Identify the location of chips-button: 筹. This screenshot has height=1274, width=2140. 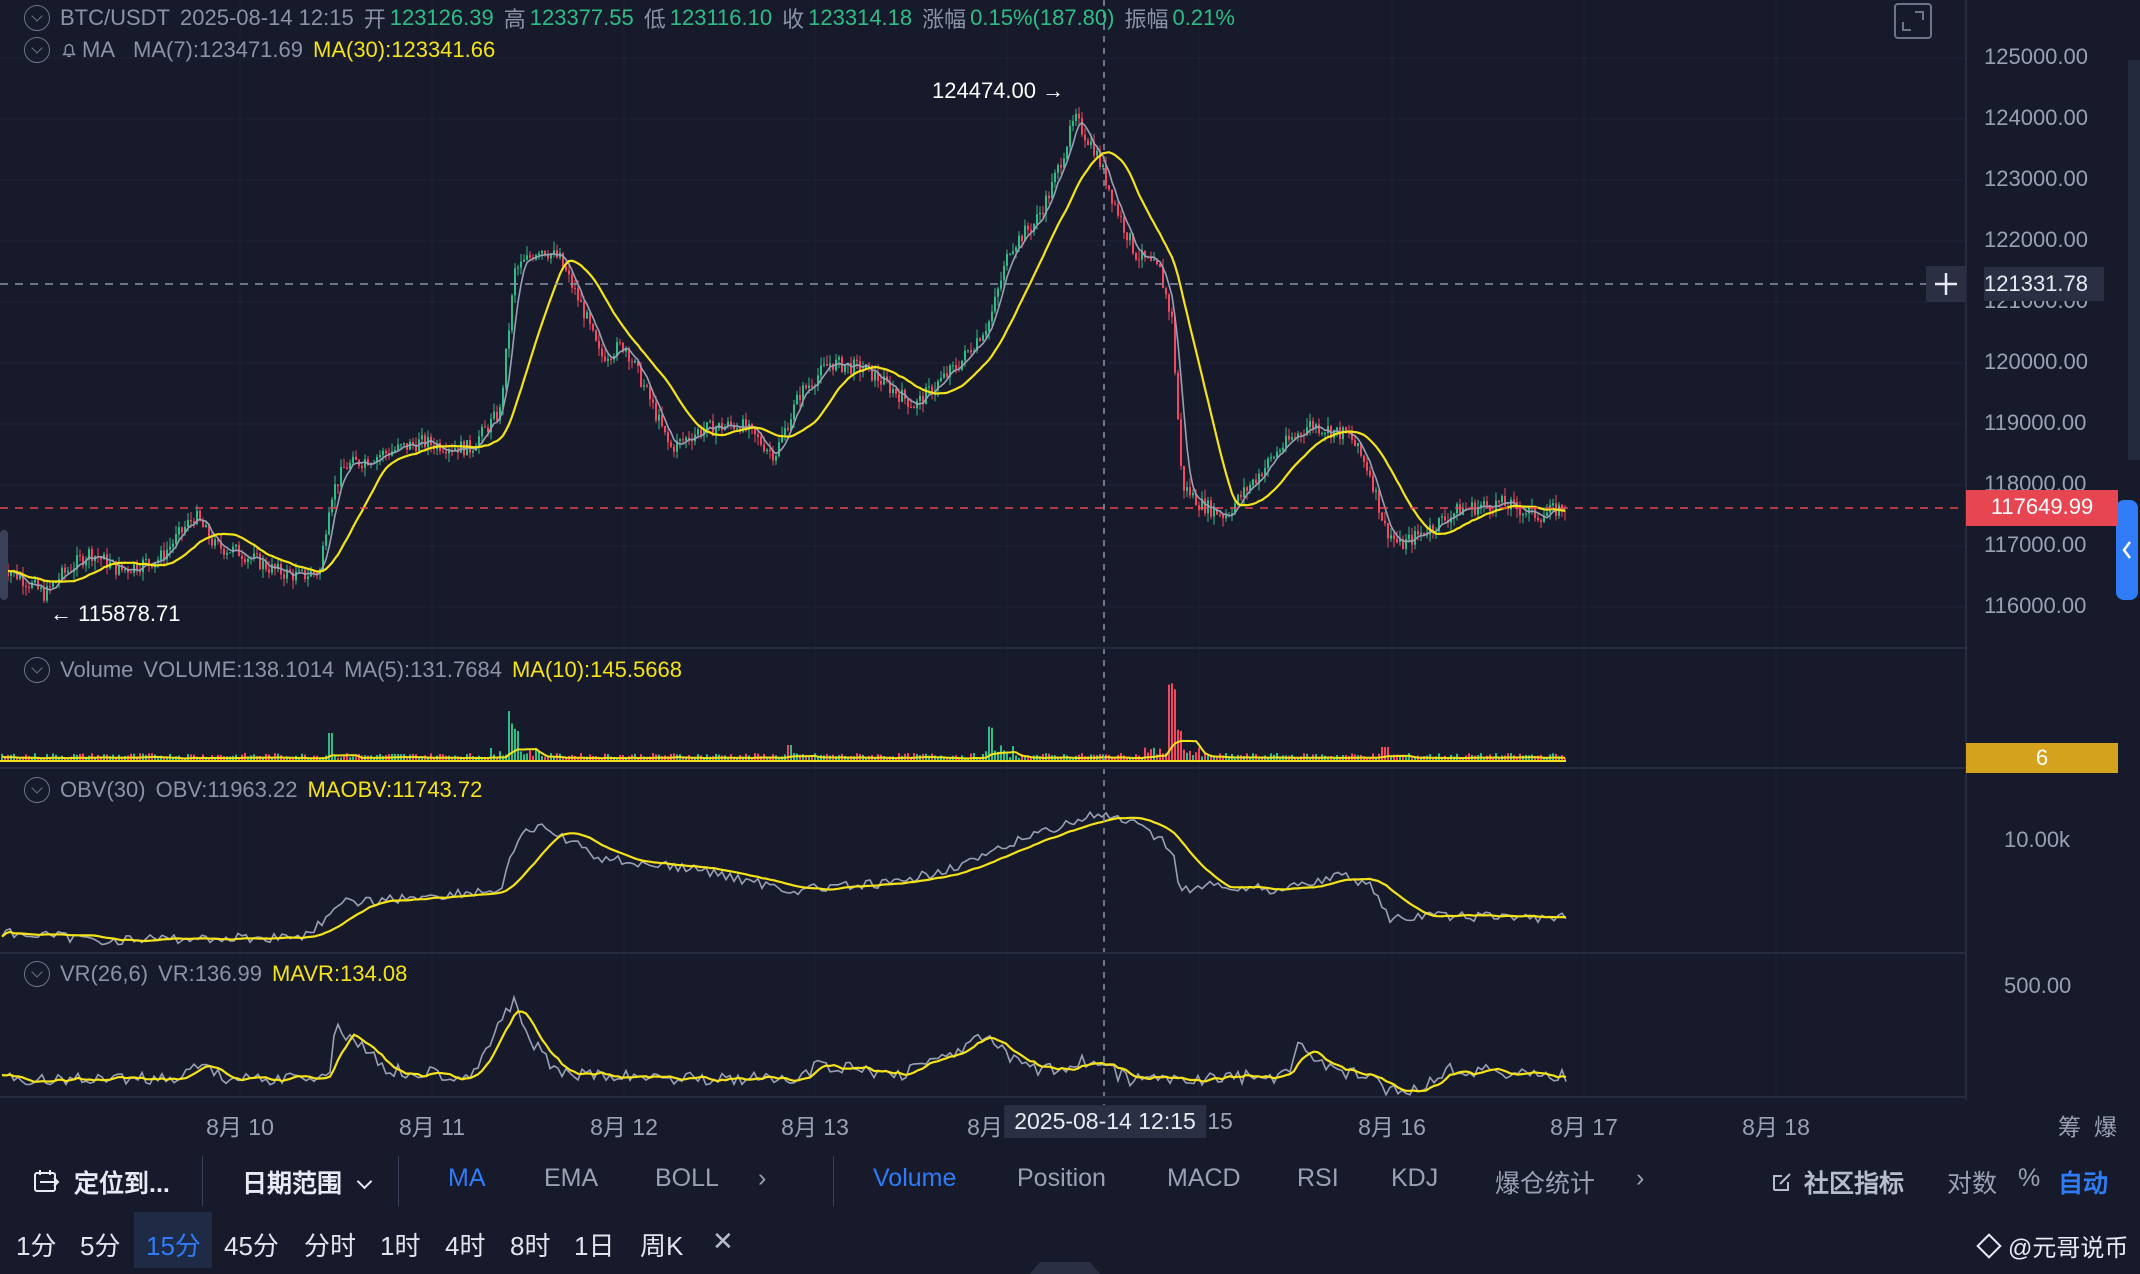
(2069, 1127).